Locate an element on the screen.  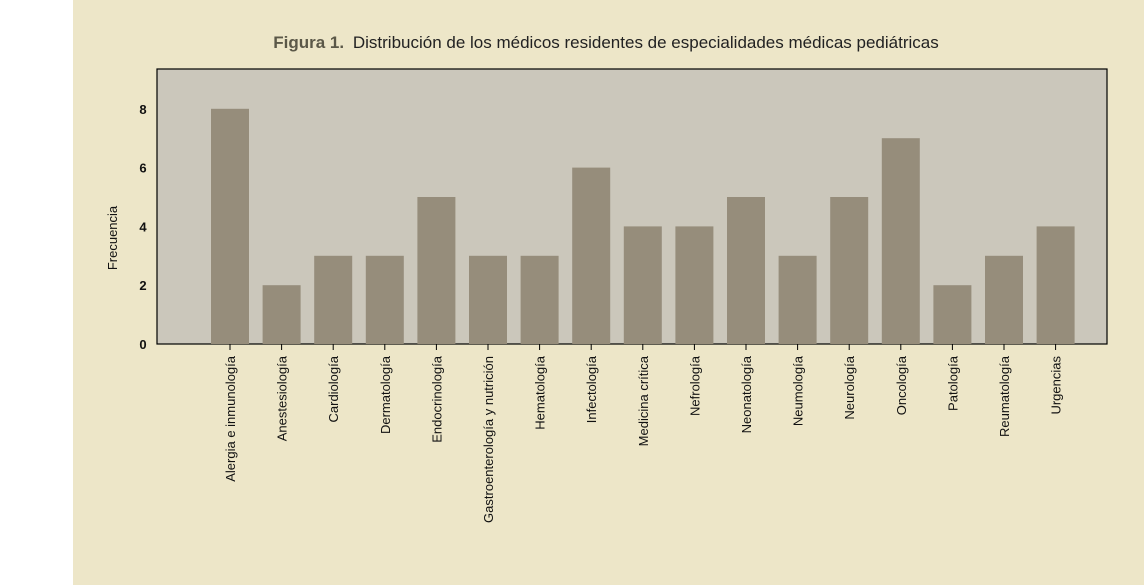
x-tick-label: Endocrinología is located at coordinates (436, 398).